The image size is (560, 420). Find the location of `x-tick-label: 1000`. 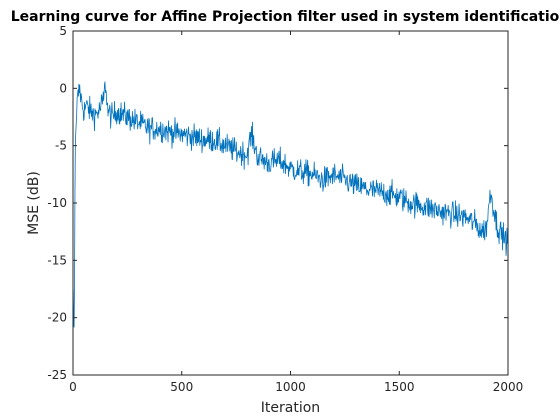

x-tick-label: 1000 is located at coordinates (290, 387).